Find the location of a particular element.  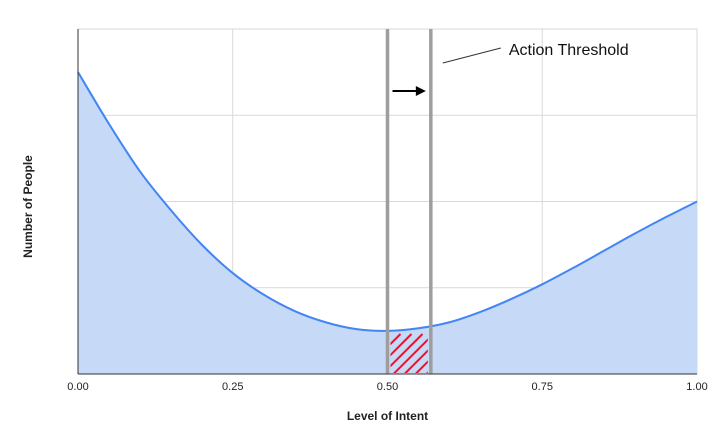

shift-arrow is located at coordinates (409, 91).